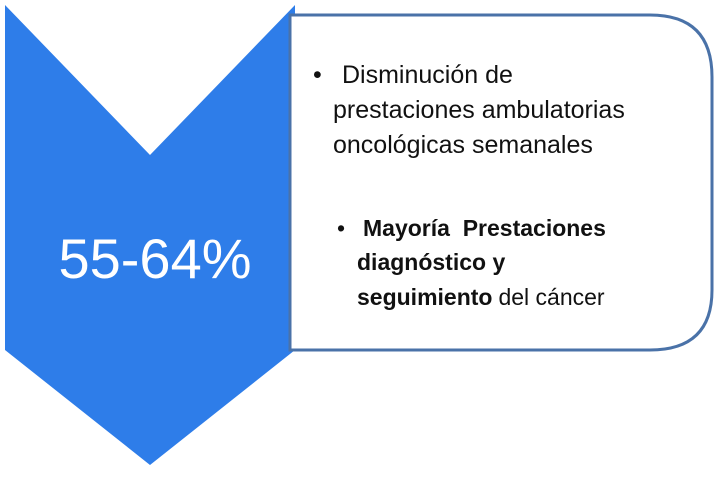  What do you see at coordinates (484, 228) in the screenshot?
I see `bullet-line: Mayoría Prestaciones` at bounding box center [484, 228].